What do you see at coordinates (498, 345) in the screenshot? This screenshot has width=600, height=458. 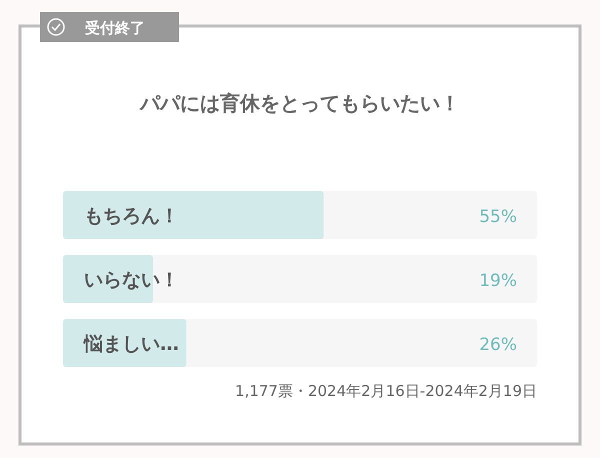 I see `data-label: 26%` at bounding box center [498, 345].